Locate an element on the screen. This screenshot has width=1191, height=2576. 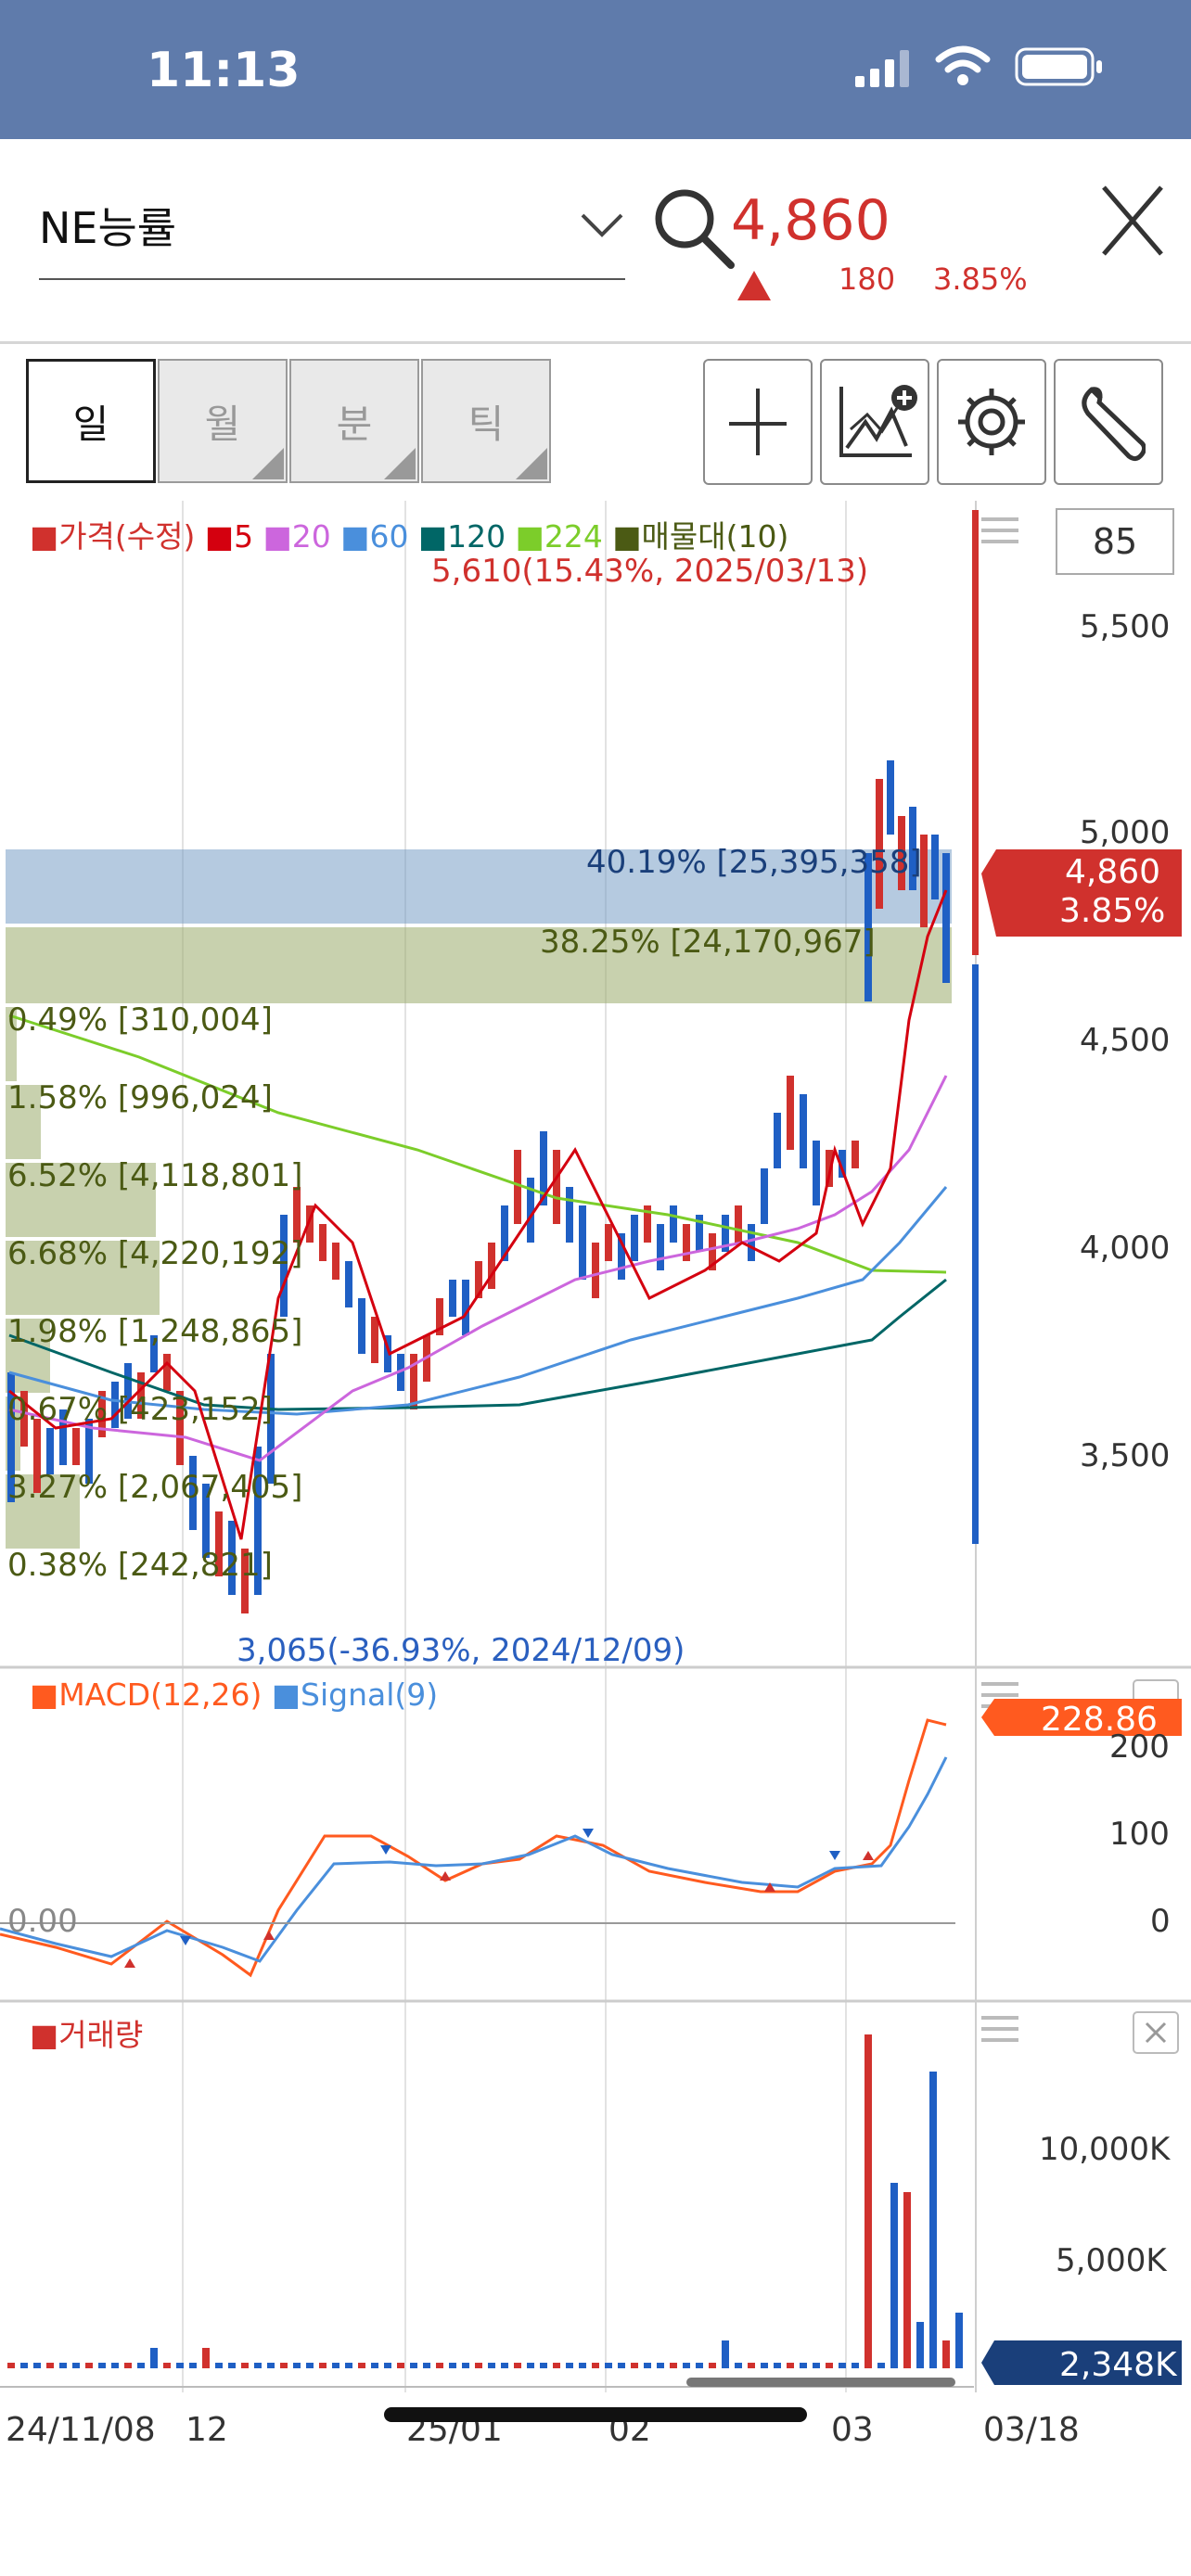
volume-axis-label: 10,000K is located at coordinates (1105, 2150).